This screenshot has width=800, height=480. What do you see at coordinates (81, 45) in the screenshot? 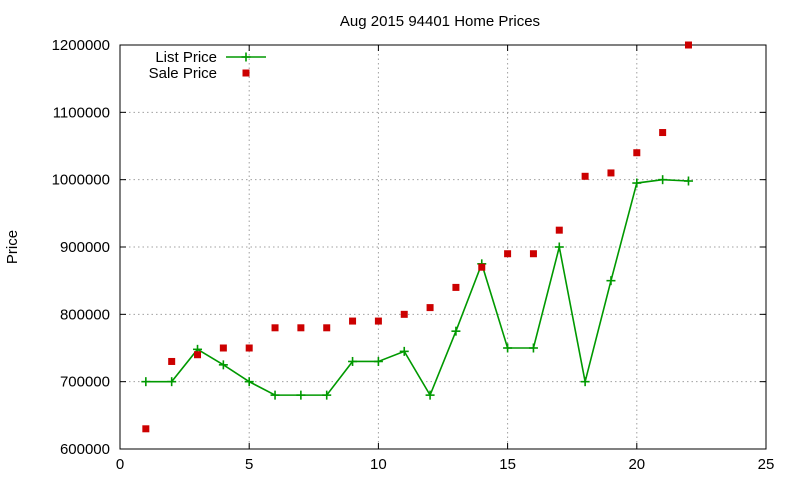
I see `y-tick-label: 1200000` at bounding box center [81, 45].